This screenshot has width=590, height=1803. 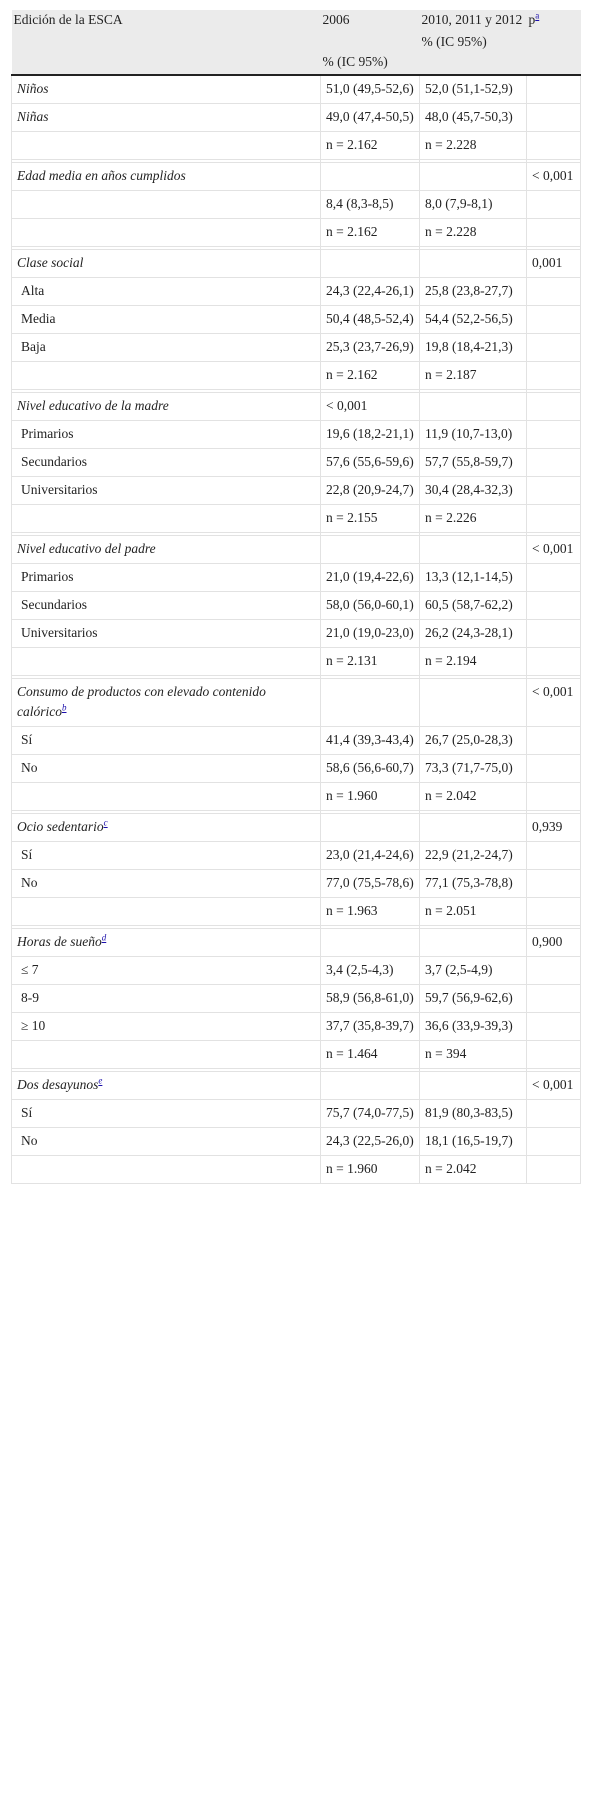 What do you see at coordinates (469, 576) in the screenshot?
I see `value-2010-2012: 13,3 (12,1-14,5)` at bounding box center [469, 576].